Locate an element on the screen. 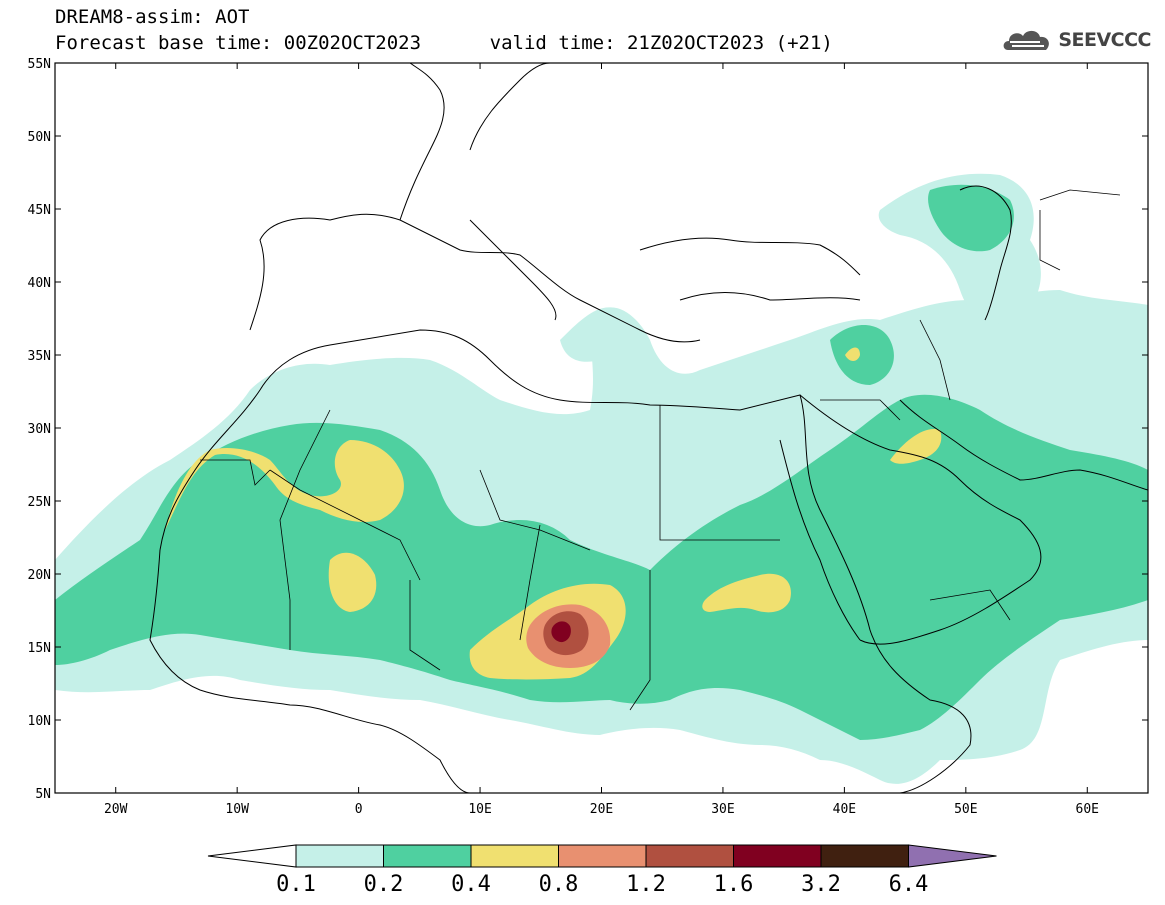  seevccc-logo: SEEVCCC is located at coordinates (1075, 40).